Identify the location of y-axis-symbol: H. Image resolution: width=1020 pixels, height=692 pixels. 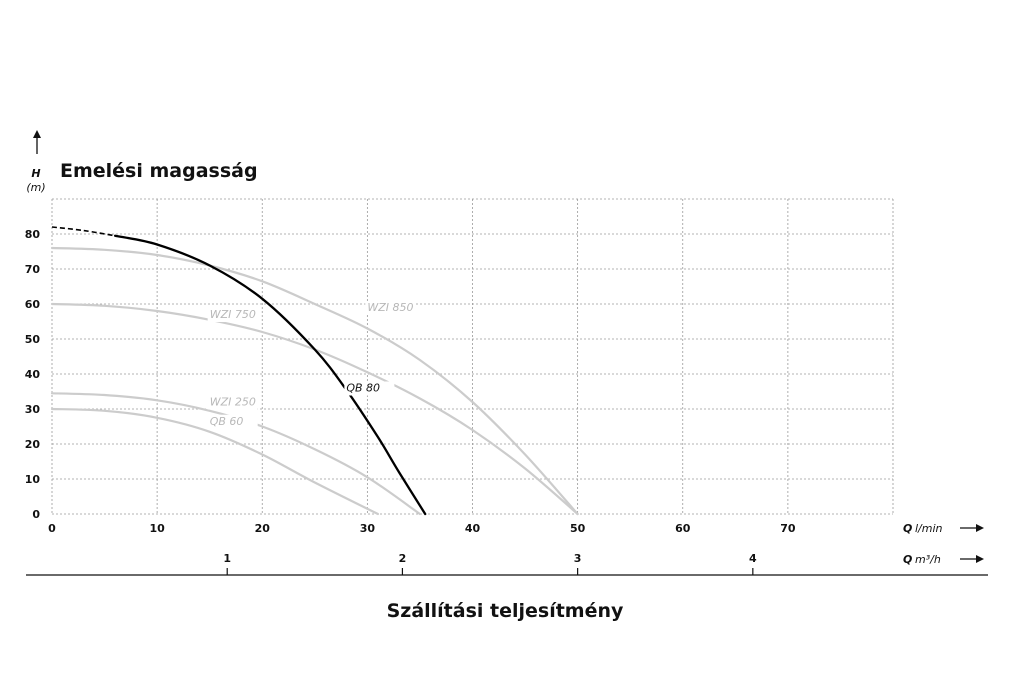
(35, 173).